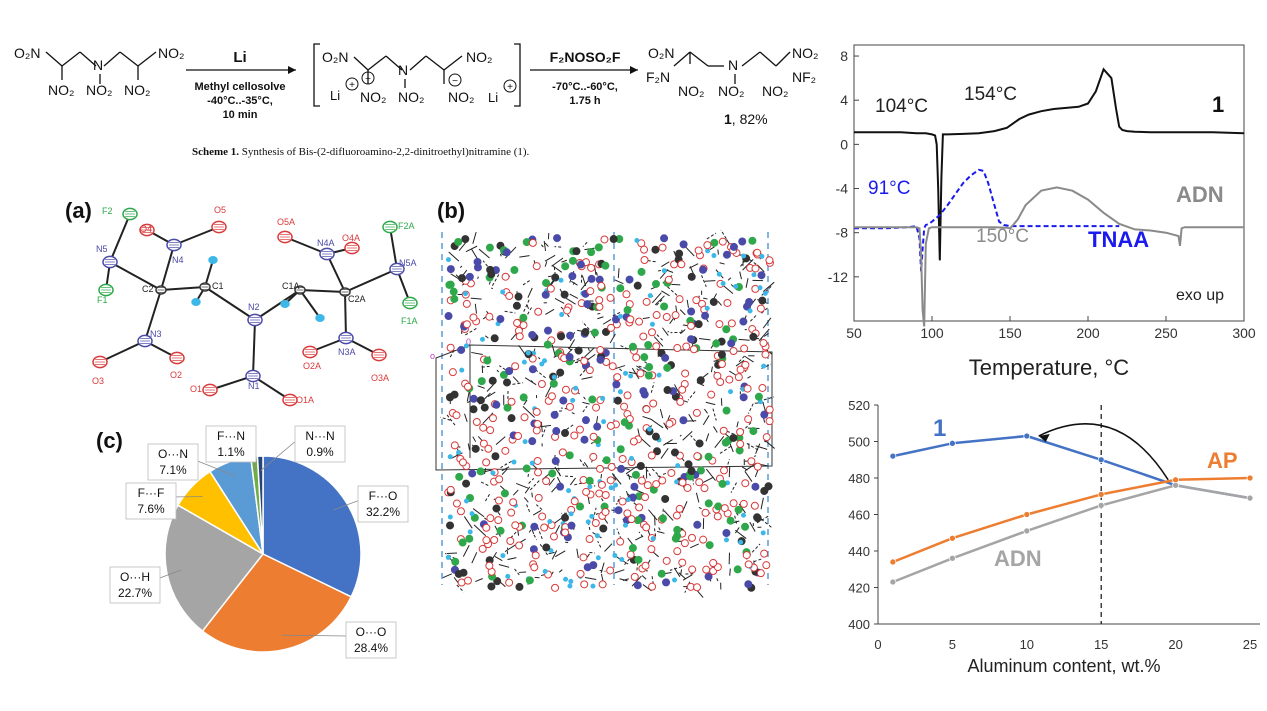 This screenshot has height=711, width=1267. I want to click on pie-label-pct: 7.6%, so click(151, 509).